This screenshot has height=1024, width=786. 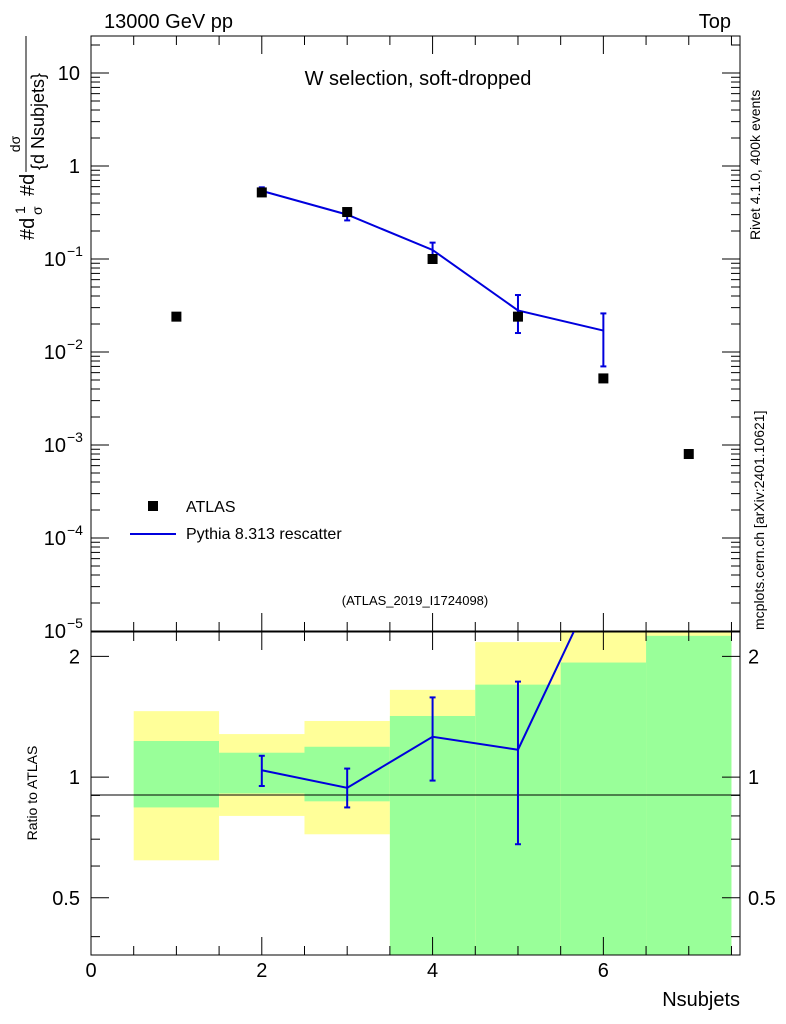 I want to click on x-axis-label: Nsubjets, so click(x=701, y=1000).